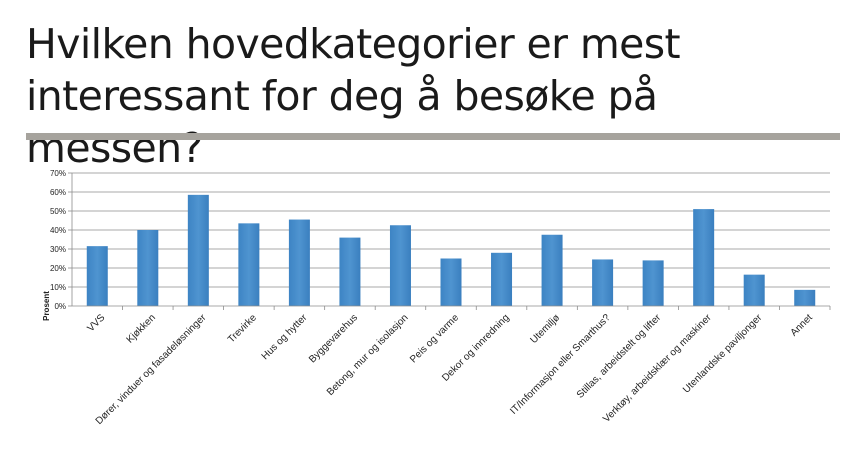  What do you see at coordinates (242, 328) in the screenshot?
I see `x-tick-label: Trevirke` at bounding box center [242, 328].